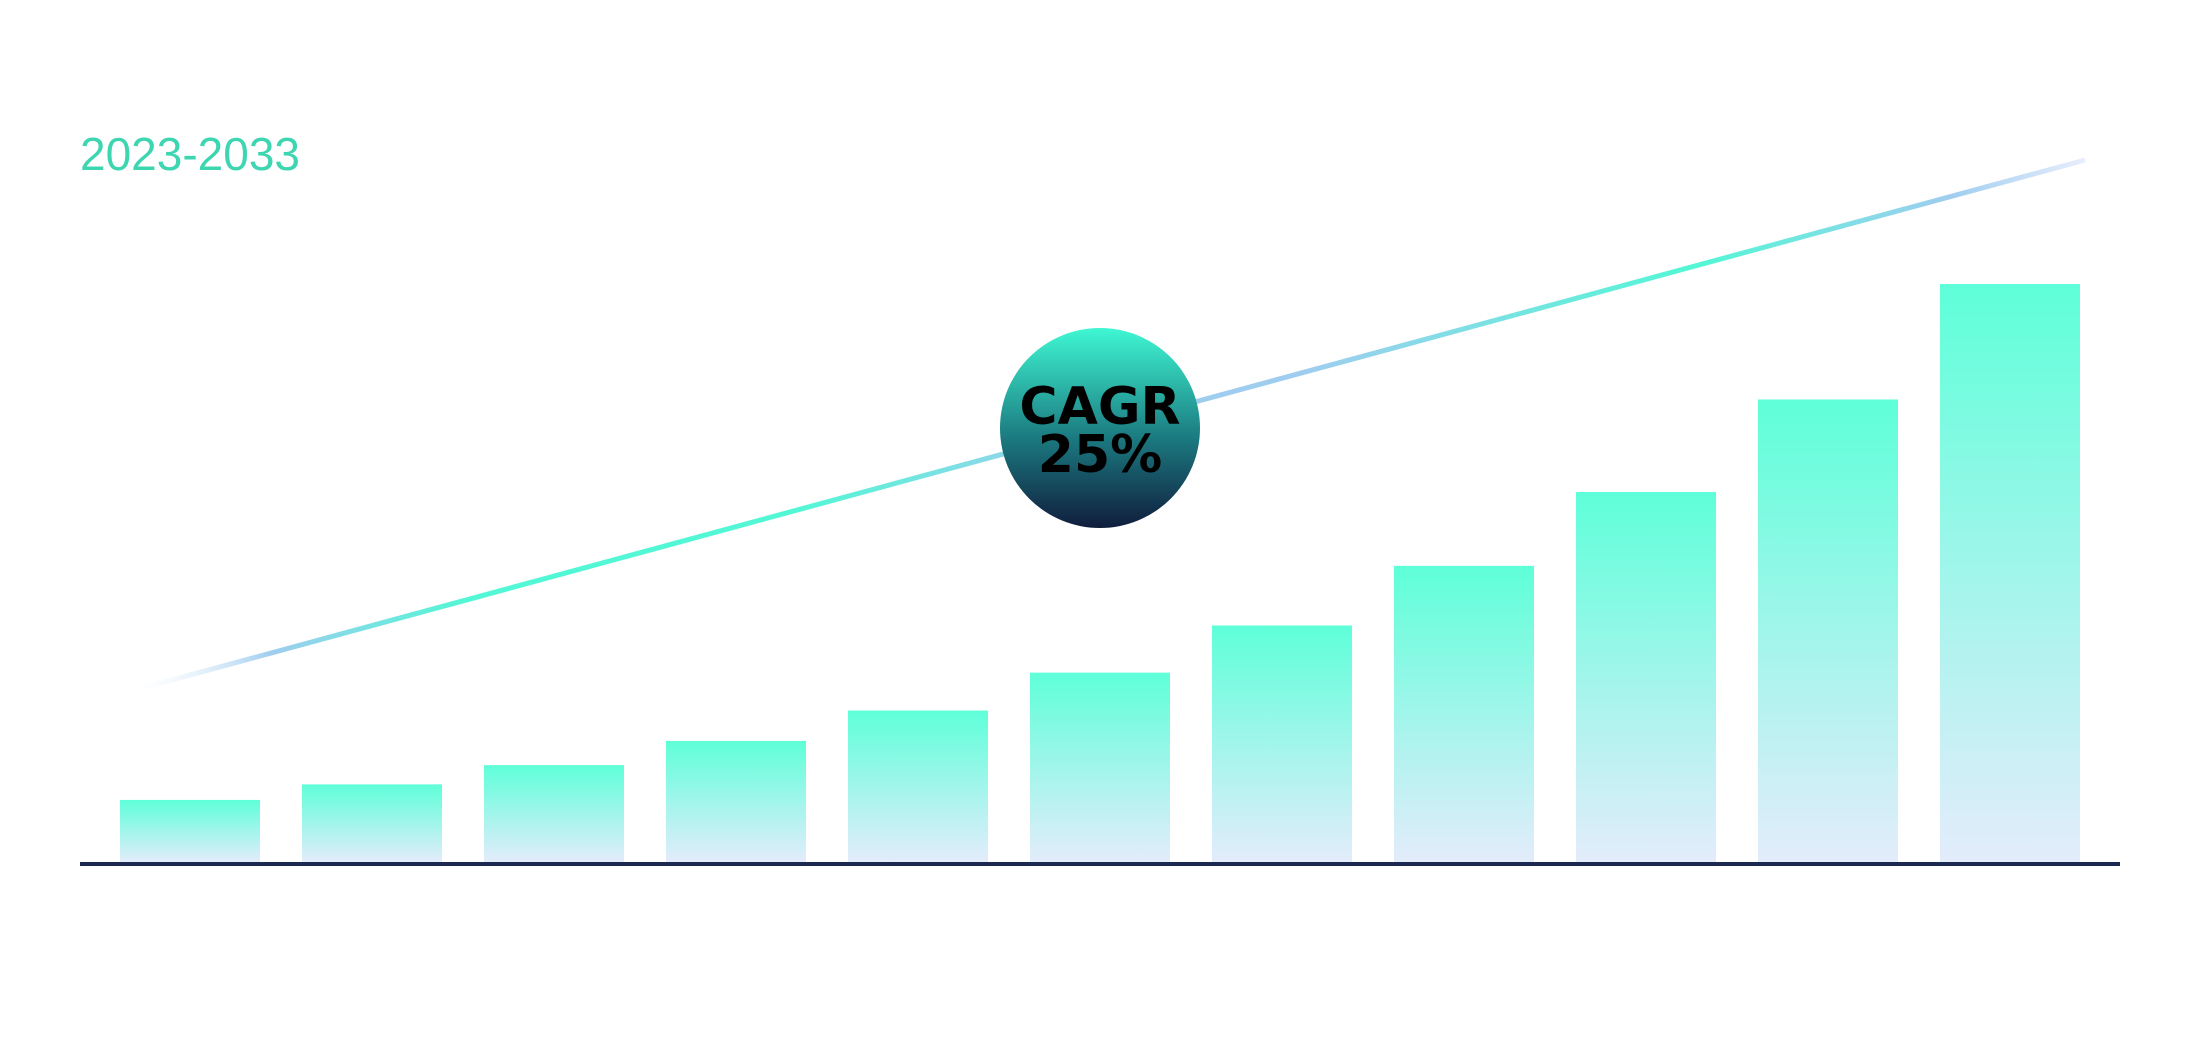 The width and height of the screenshot is (2200, 1048). Describe the element at coordinates (736, 801) in the screenshot. I see `bar-2026` at that location.